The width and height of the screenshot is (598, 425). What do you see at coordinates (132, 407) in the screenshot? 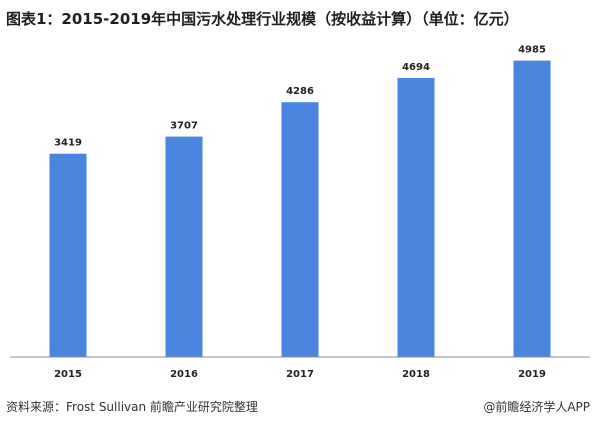
I see `source-note: 资料来源：Frost Sullivan 前瞻产业研究院整理` at bounding box center [132, 407].